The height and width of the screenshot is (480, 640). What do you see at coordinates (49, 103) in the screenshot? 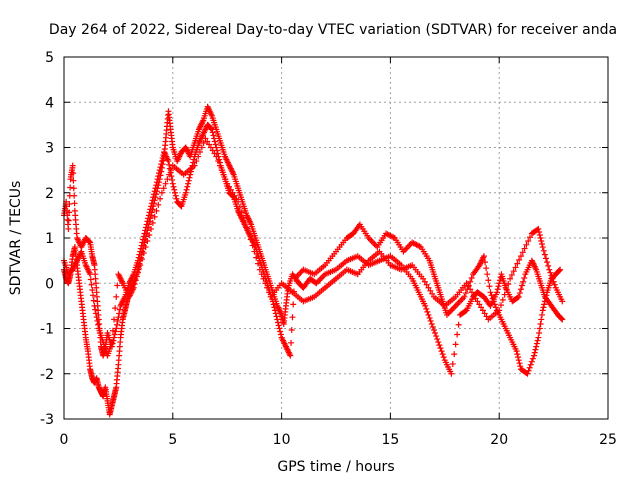
I see `y-tick-label: 4` at bounding box center [49, 103].